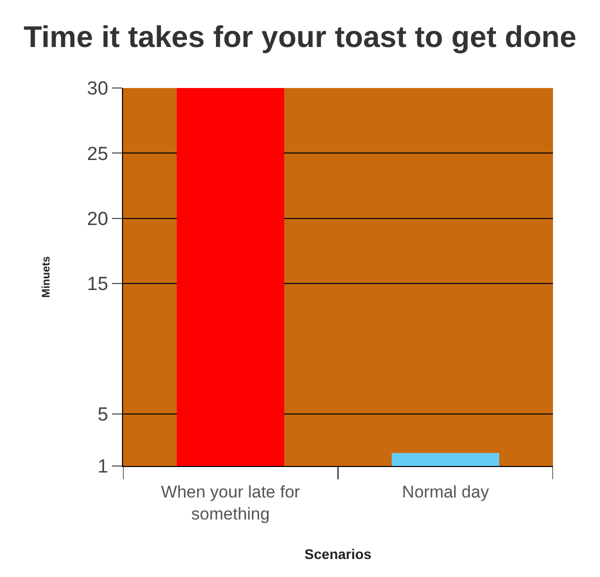 This screenshot has width=600, height=577. Describe the element at coordinates (103, 415) in the screenshot. I see `y-tick-label: 5` at that location.